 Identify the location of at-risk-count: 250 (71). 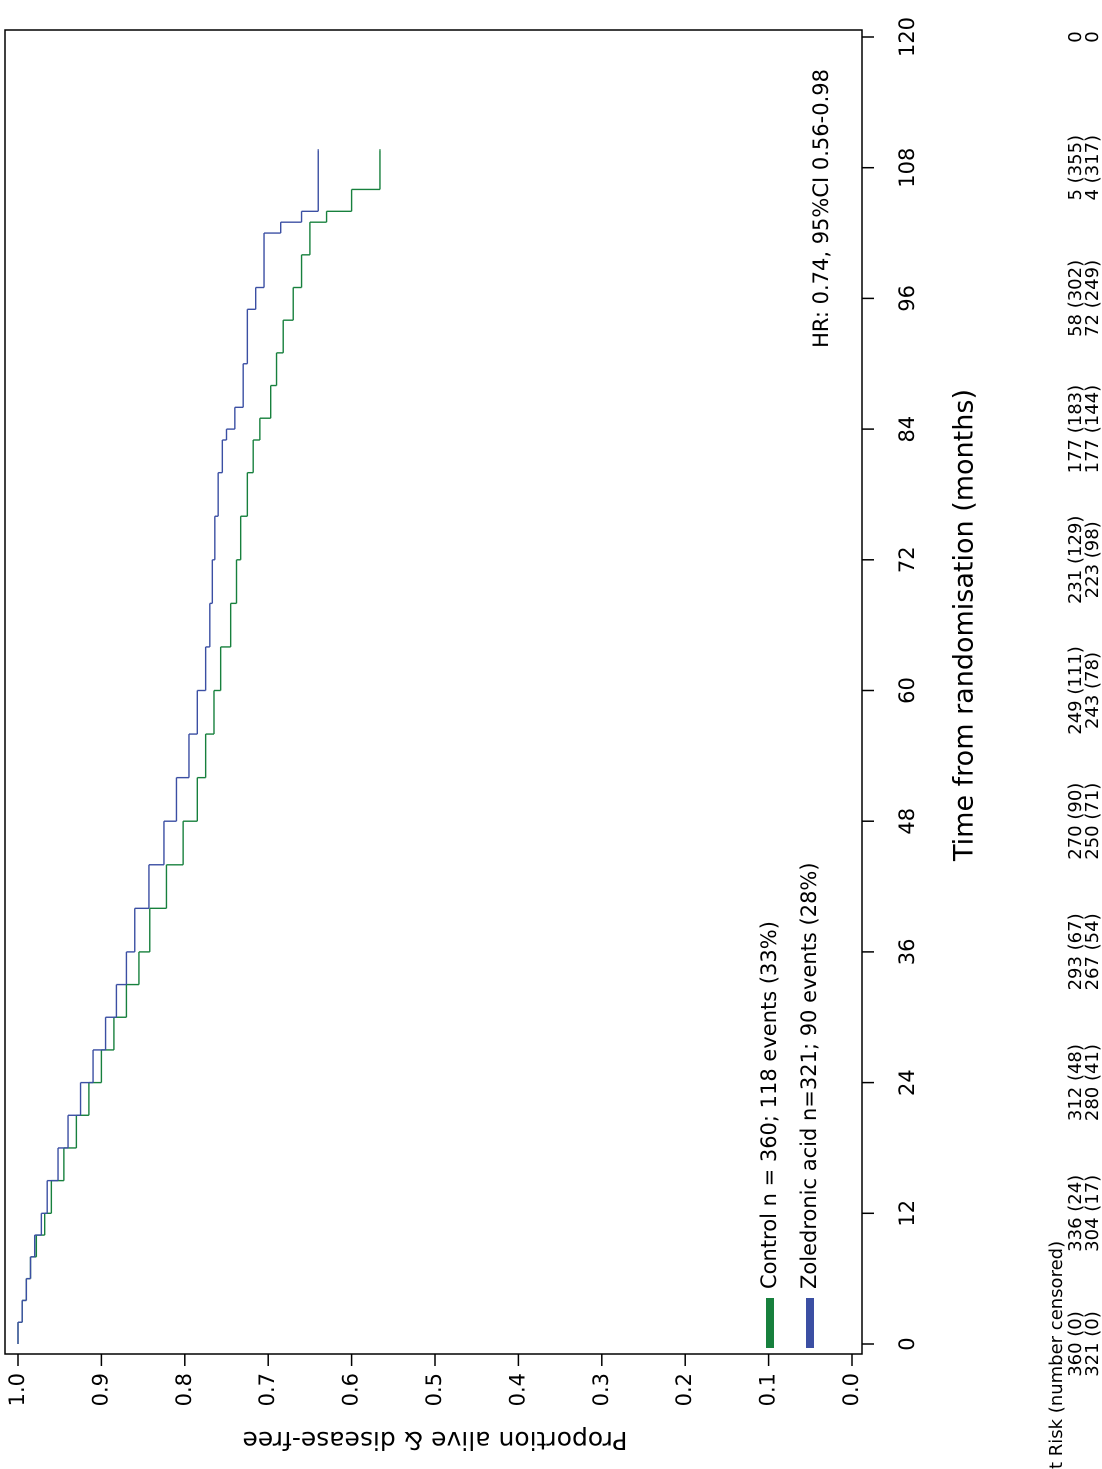
(1092, 821).